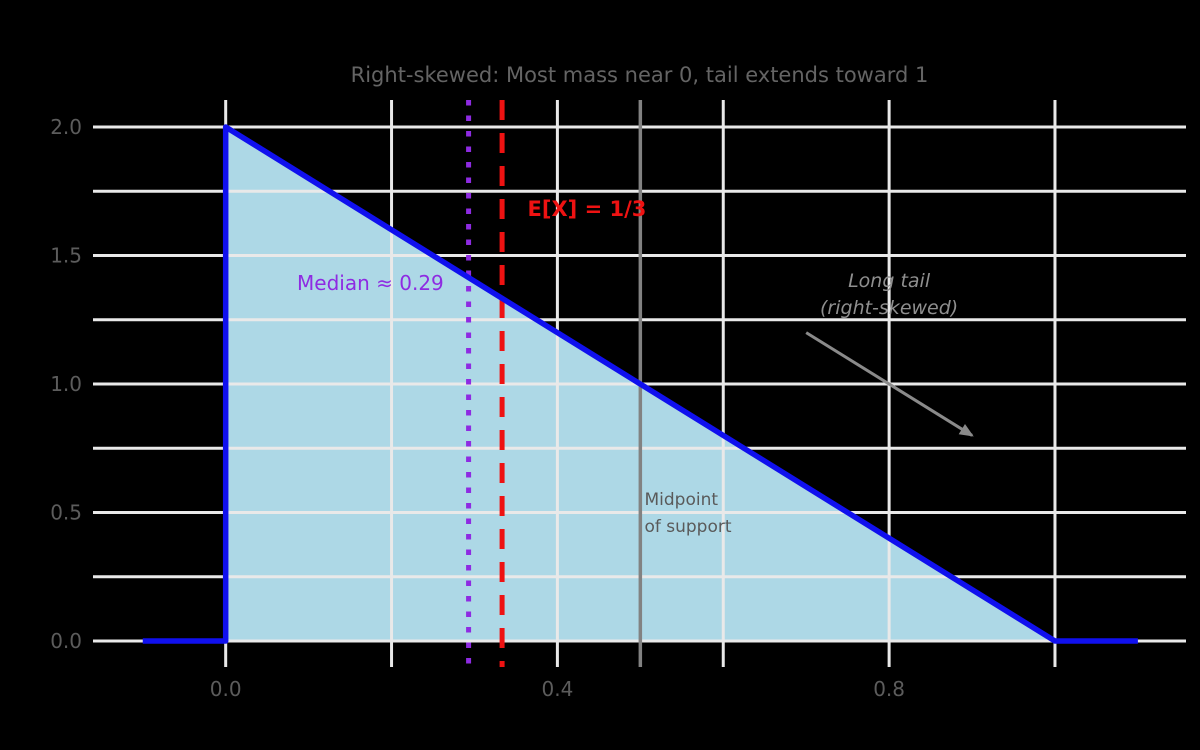 This screenshot has height=750, width=1200. Describe the element at coordinates (681, 500) in the screenshot. I see `midpoint-label: Midpoint` at that location.